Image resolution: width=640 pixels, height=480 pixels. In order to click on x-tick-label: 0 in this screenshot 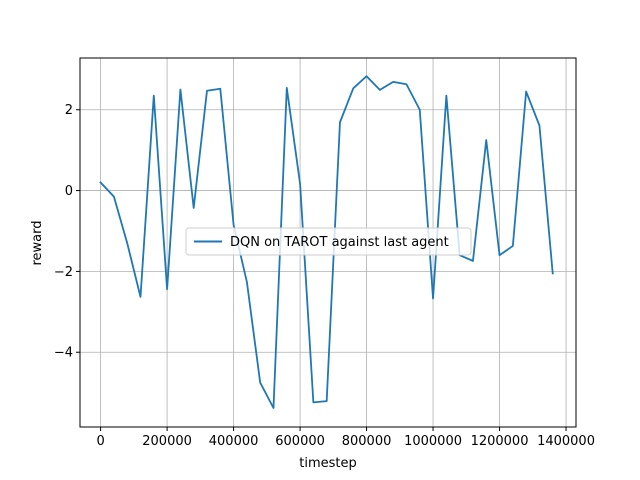, I will do `click(100, 441)`.